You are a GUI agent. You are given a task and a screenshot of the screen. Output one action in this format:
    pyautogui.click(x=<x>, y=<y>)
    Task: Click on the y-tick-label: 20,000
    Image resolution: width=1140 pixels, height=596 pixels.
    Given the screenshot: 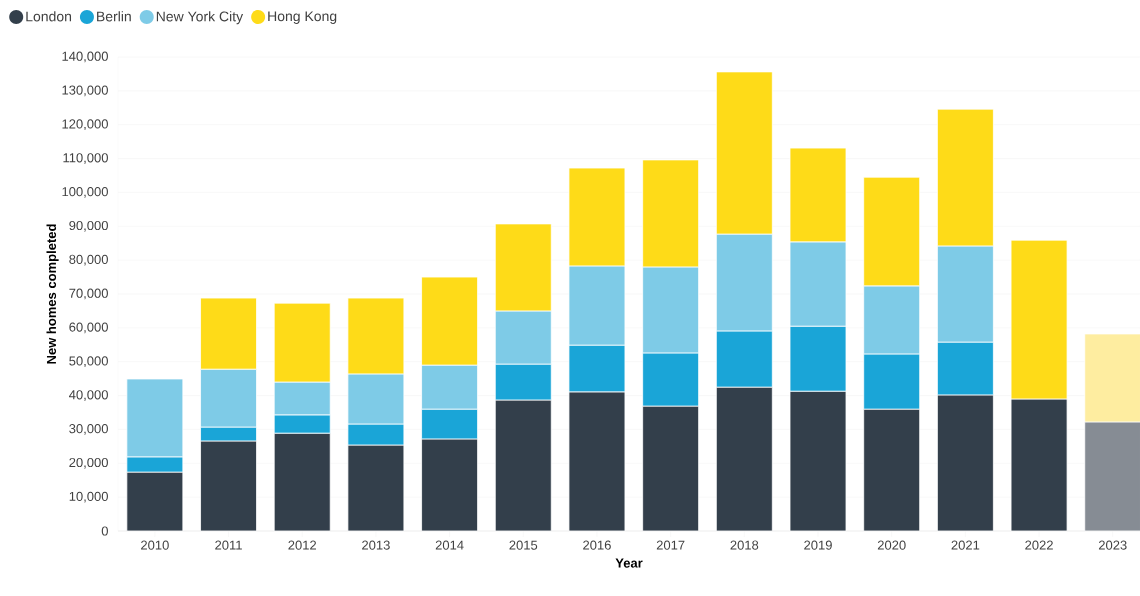 What is the action you would take?
    pyautogui.click(x=88, y=463)
    